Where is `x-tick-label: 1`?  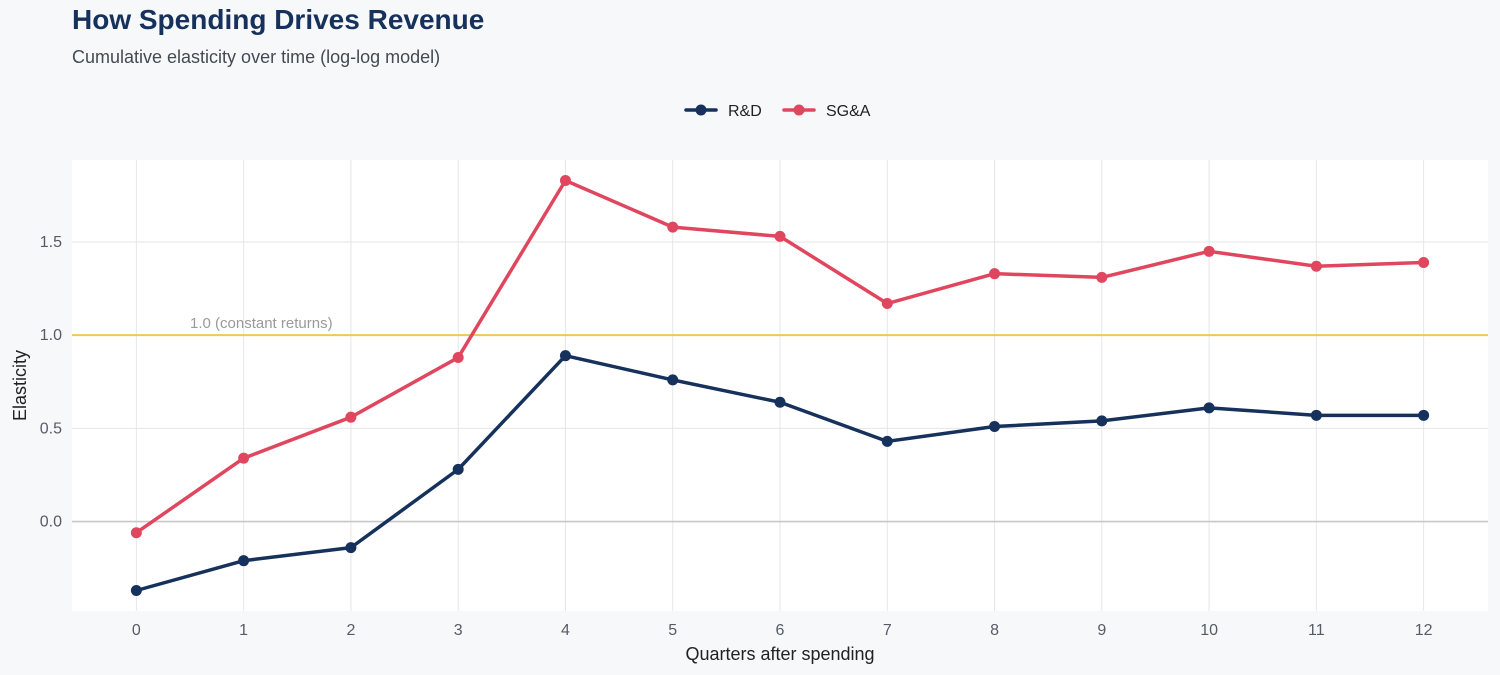
x-tick-label: 1 is located at coordinates (243, 630).